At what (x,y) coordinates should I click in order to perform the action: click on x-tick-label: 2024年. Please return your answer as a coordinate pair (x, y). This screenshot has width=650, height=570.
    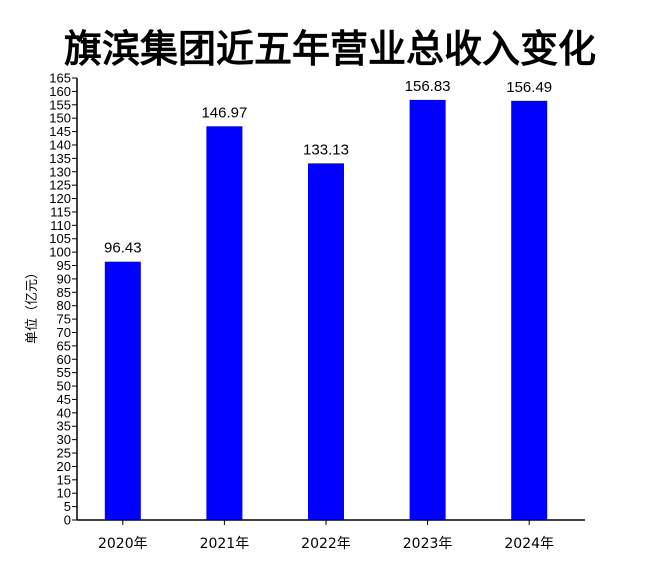
    Looking at the image, I should click on (529, 544).